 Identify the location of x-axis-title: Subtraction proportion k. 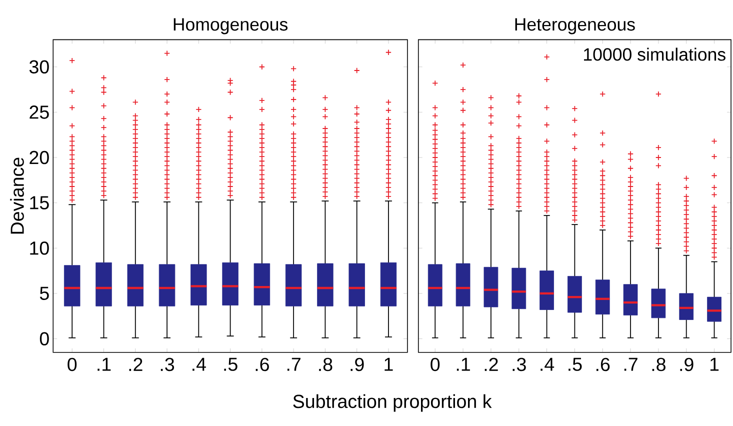
(392, 403).